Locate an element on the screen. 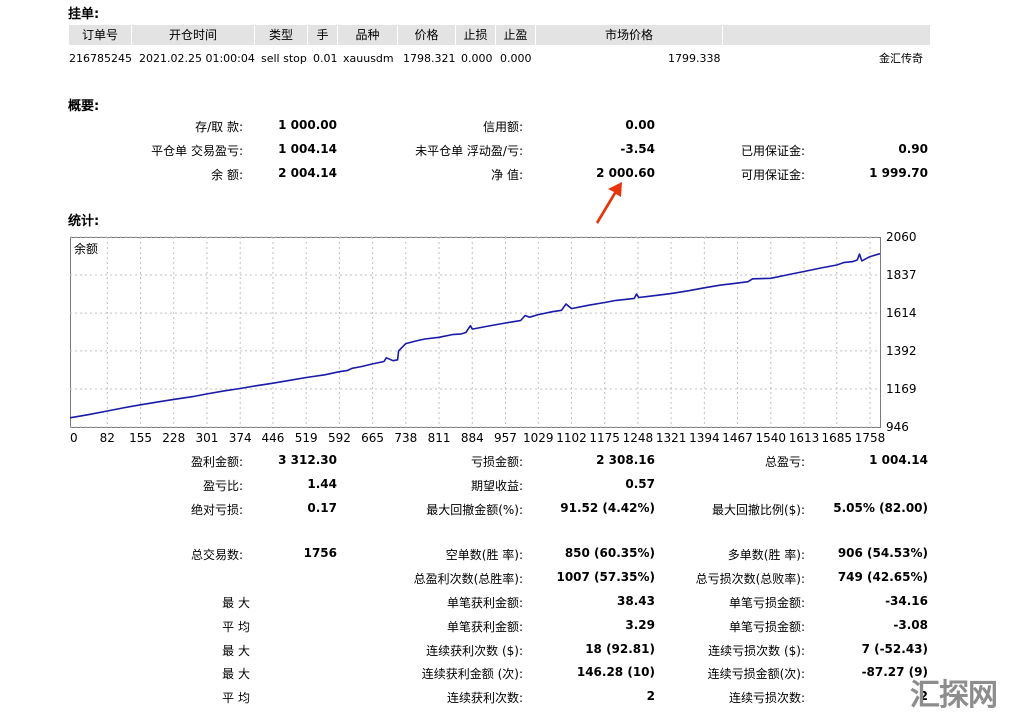 The height and width of the screenshot is (714, 1035). expected-payoff-label: 期望收益: is located at coordinates (496, 486).